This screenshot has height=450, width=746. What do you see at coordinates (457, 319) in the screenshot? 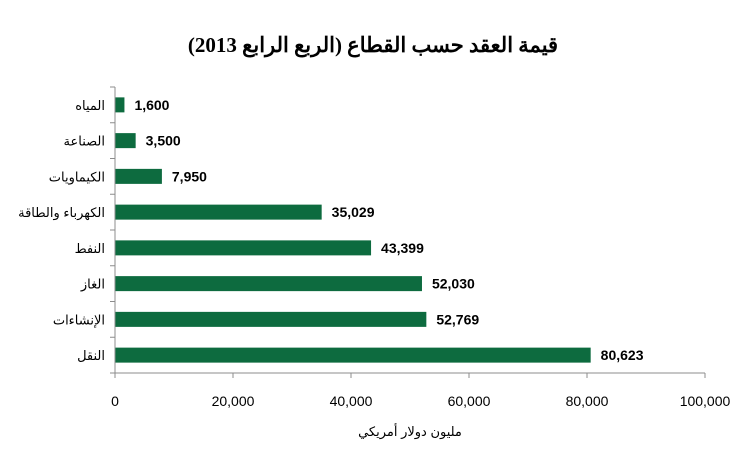
I see `bar-value-label: 52,769` at bounding box center [457, 319].